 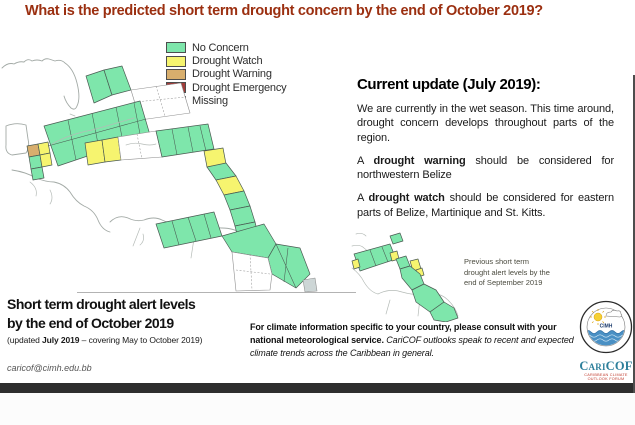 What do you see at coordinates (239, 87) in the screenshot?
I see `legend-label: Drought Emergency` at bounding box center [239, 87].